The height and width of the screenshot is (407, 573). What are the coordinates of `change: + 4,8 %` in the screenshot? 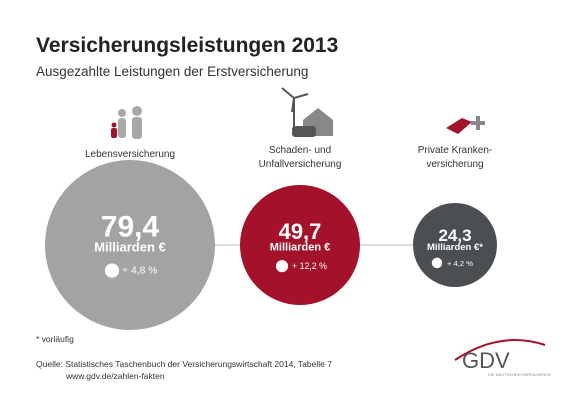 It's located at (140, 271).